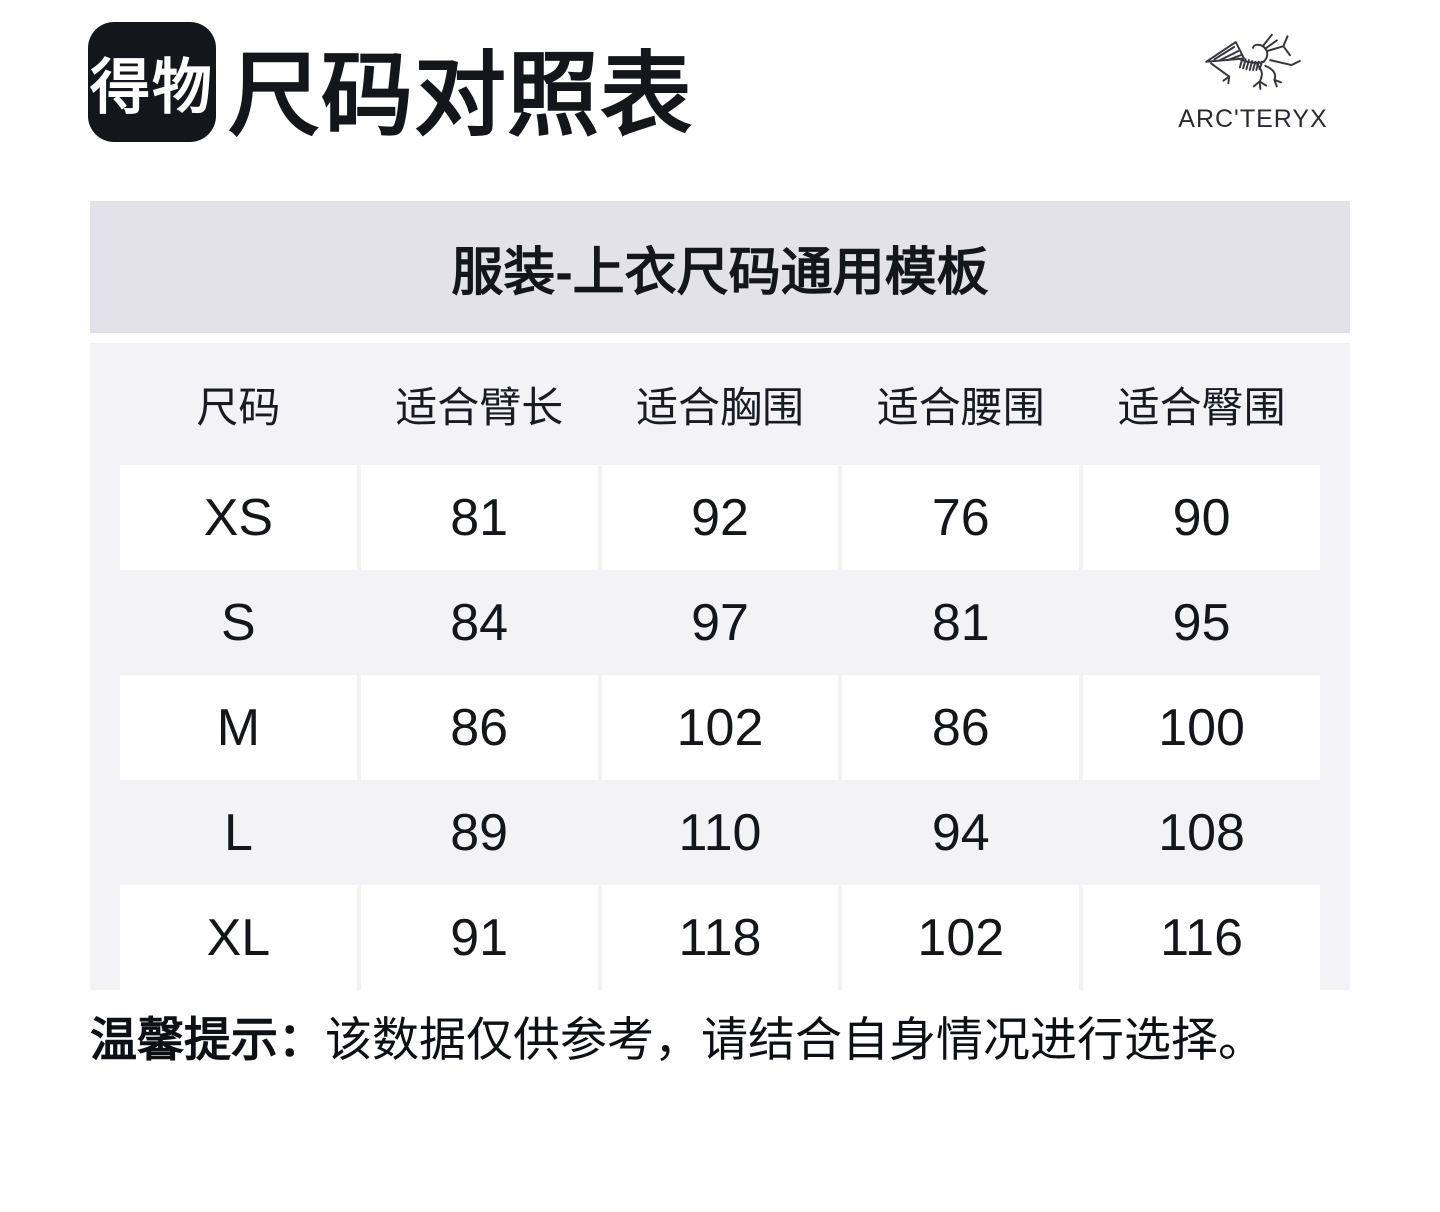  I want to click on size-label-cell: M, so click(238, 727).